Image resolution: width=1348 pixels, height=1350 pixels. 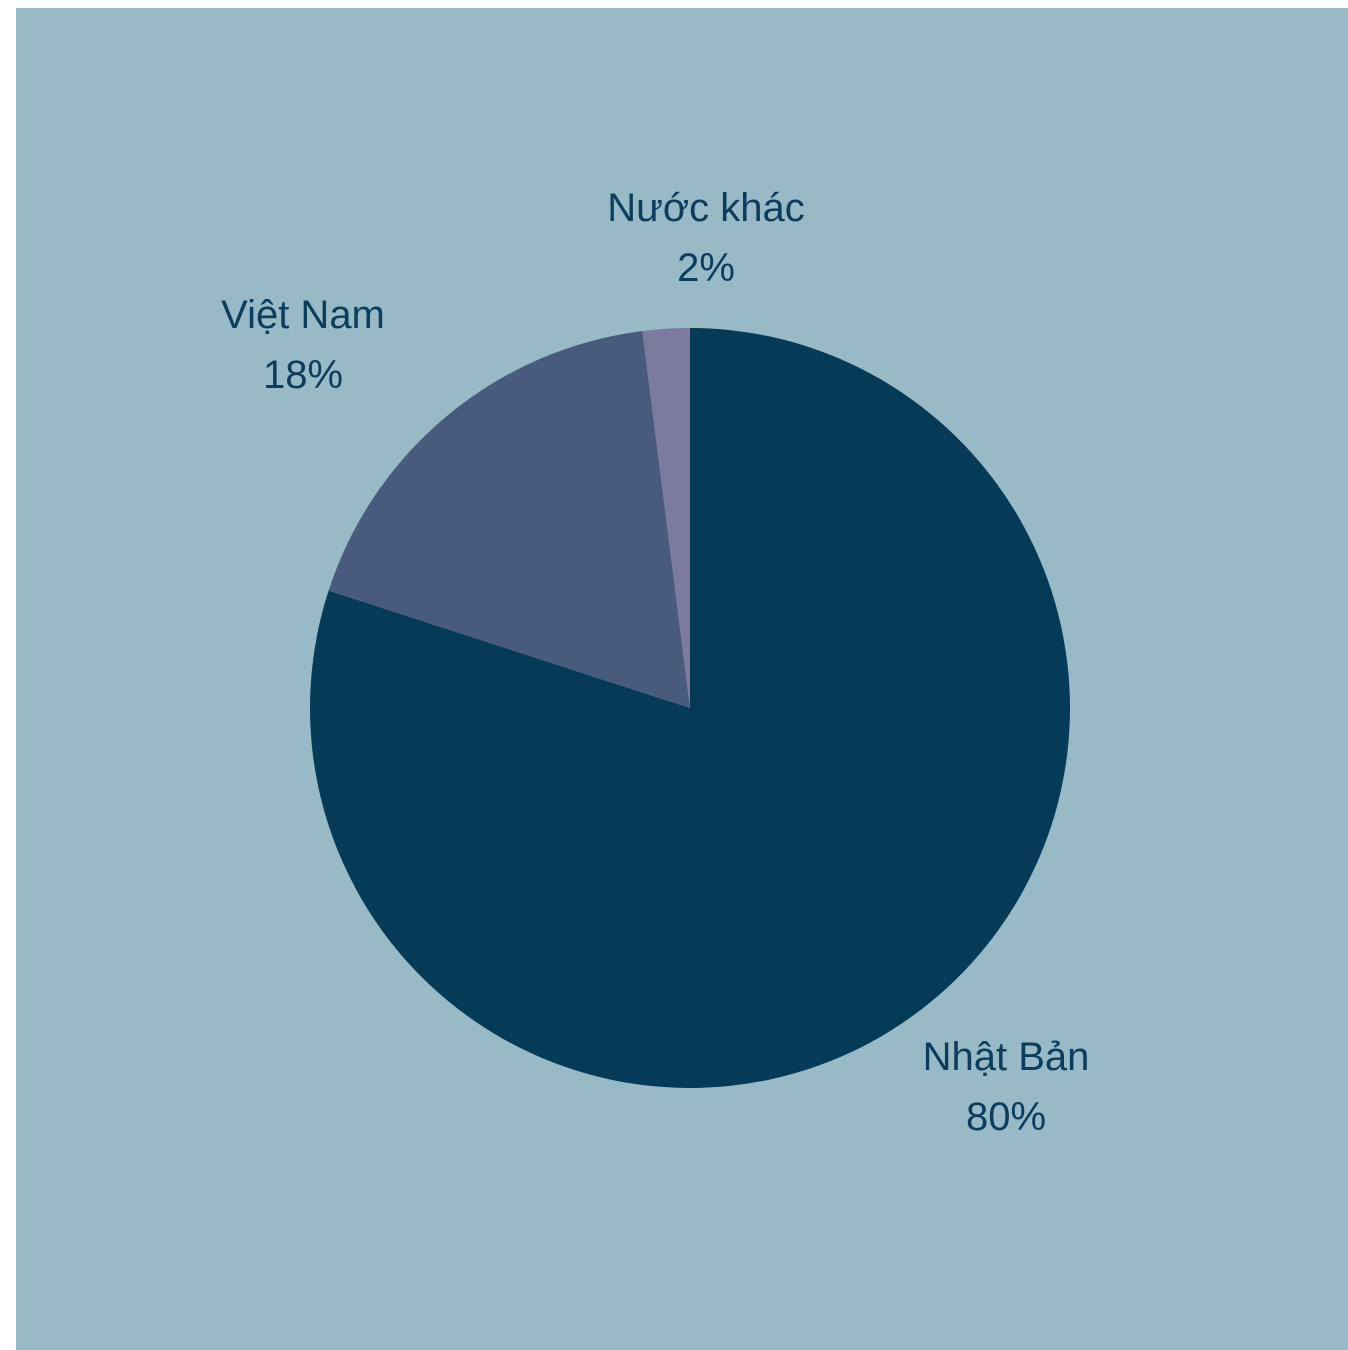 I want to click on slice-value-label-2: 18%, so click(x=303, y=375).